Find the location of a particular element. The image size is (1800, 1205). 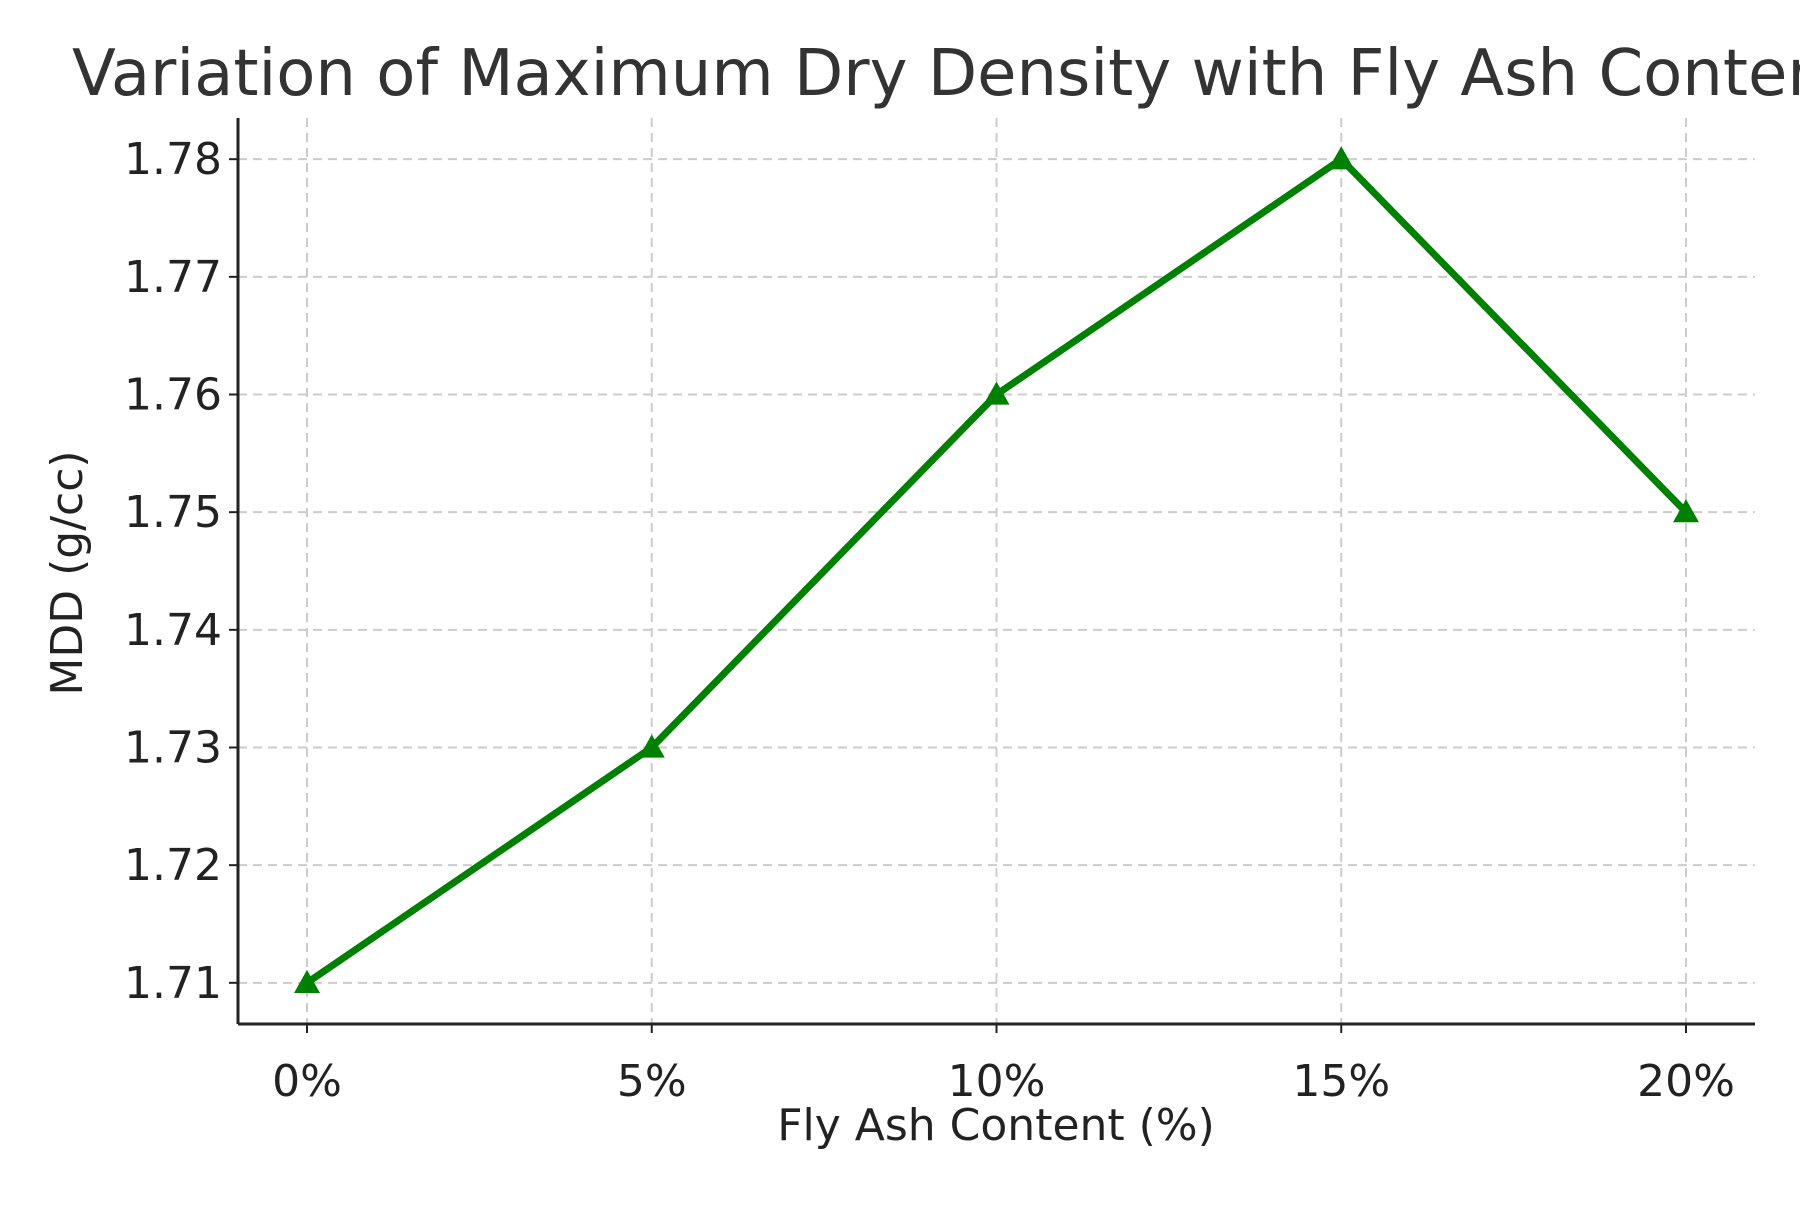

y-axis-label: MDD (g/cc) is located at coordinates (67, 572).